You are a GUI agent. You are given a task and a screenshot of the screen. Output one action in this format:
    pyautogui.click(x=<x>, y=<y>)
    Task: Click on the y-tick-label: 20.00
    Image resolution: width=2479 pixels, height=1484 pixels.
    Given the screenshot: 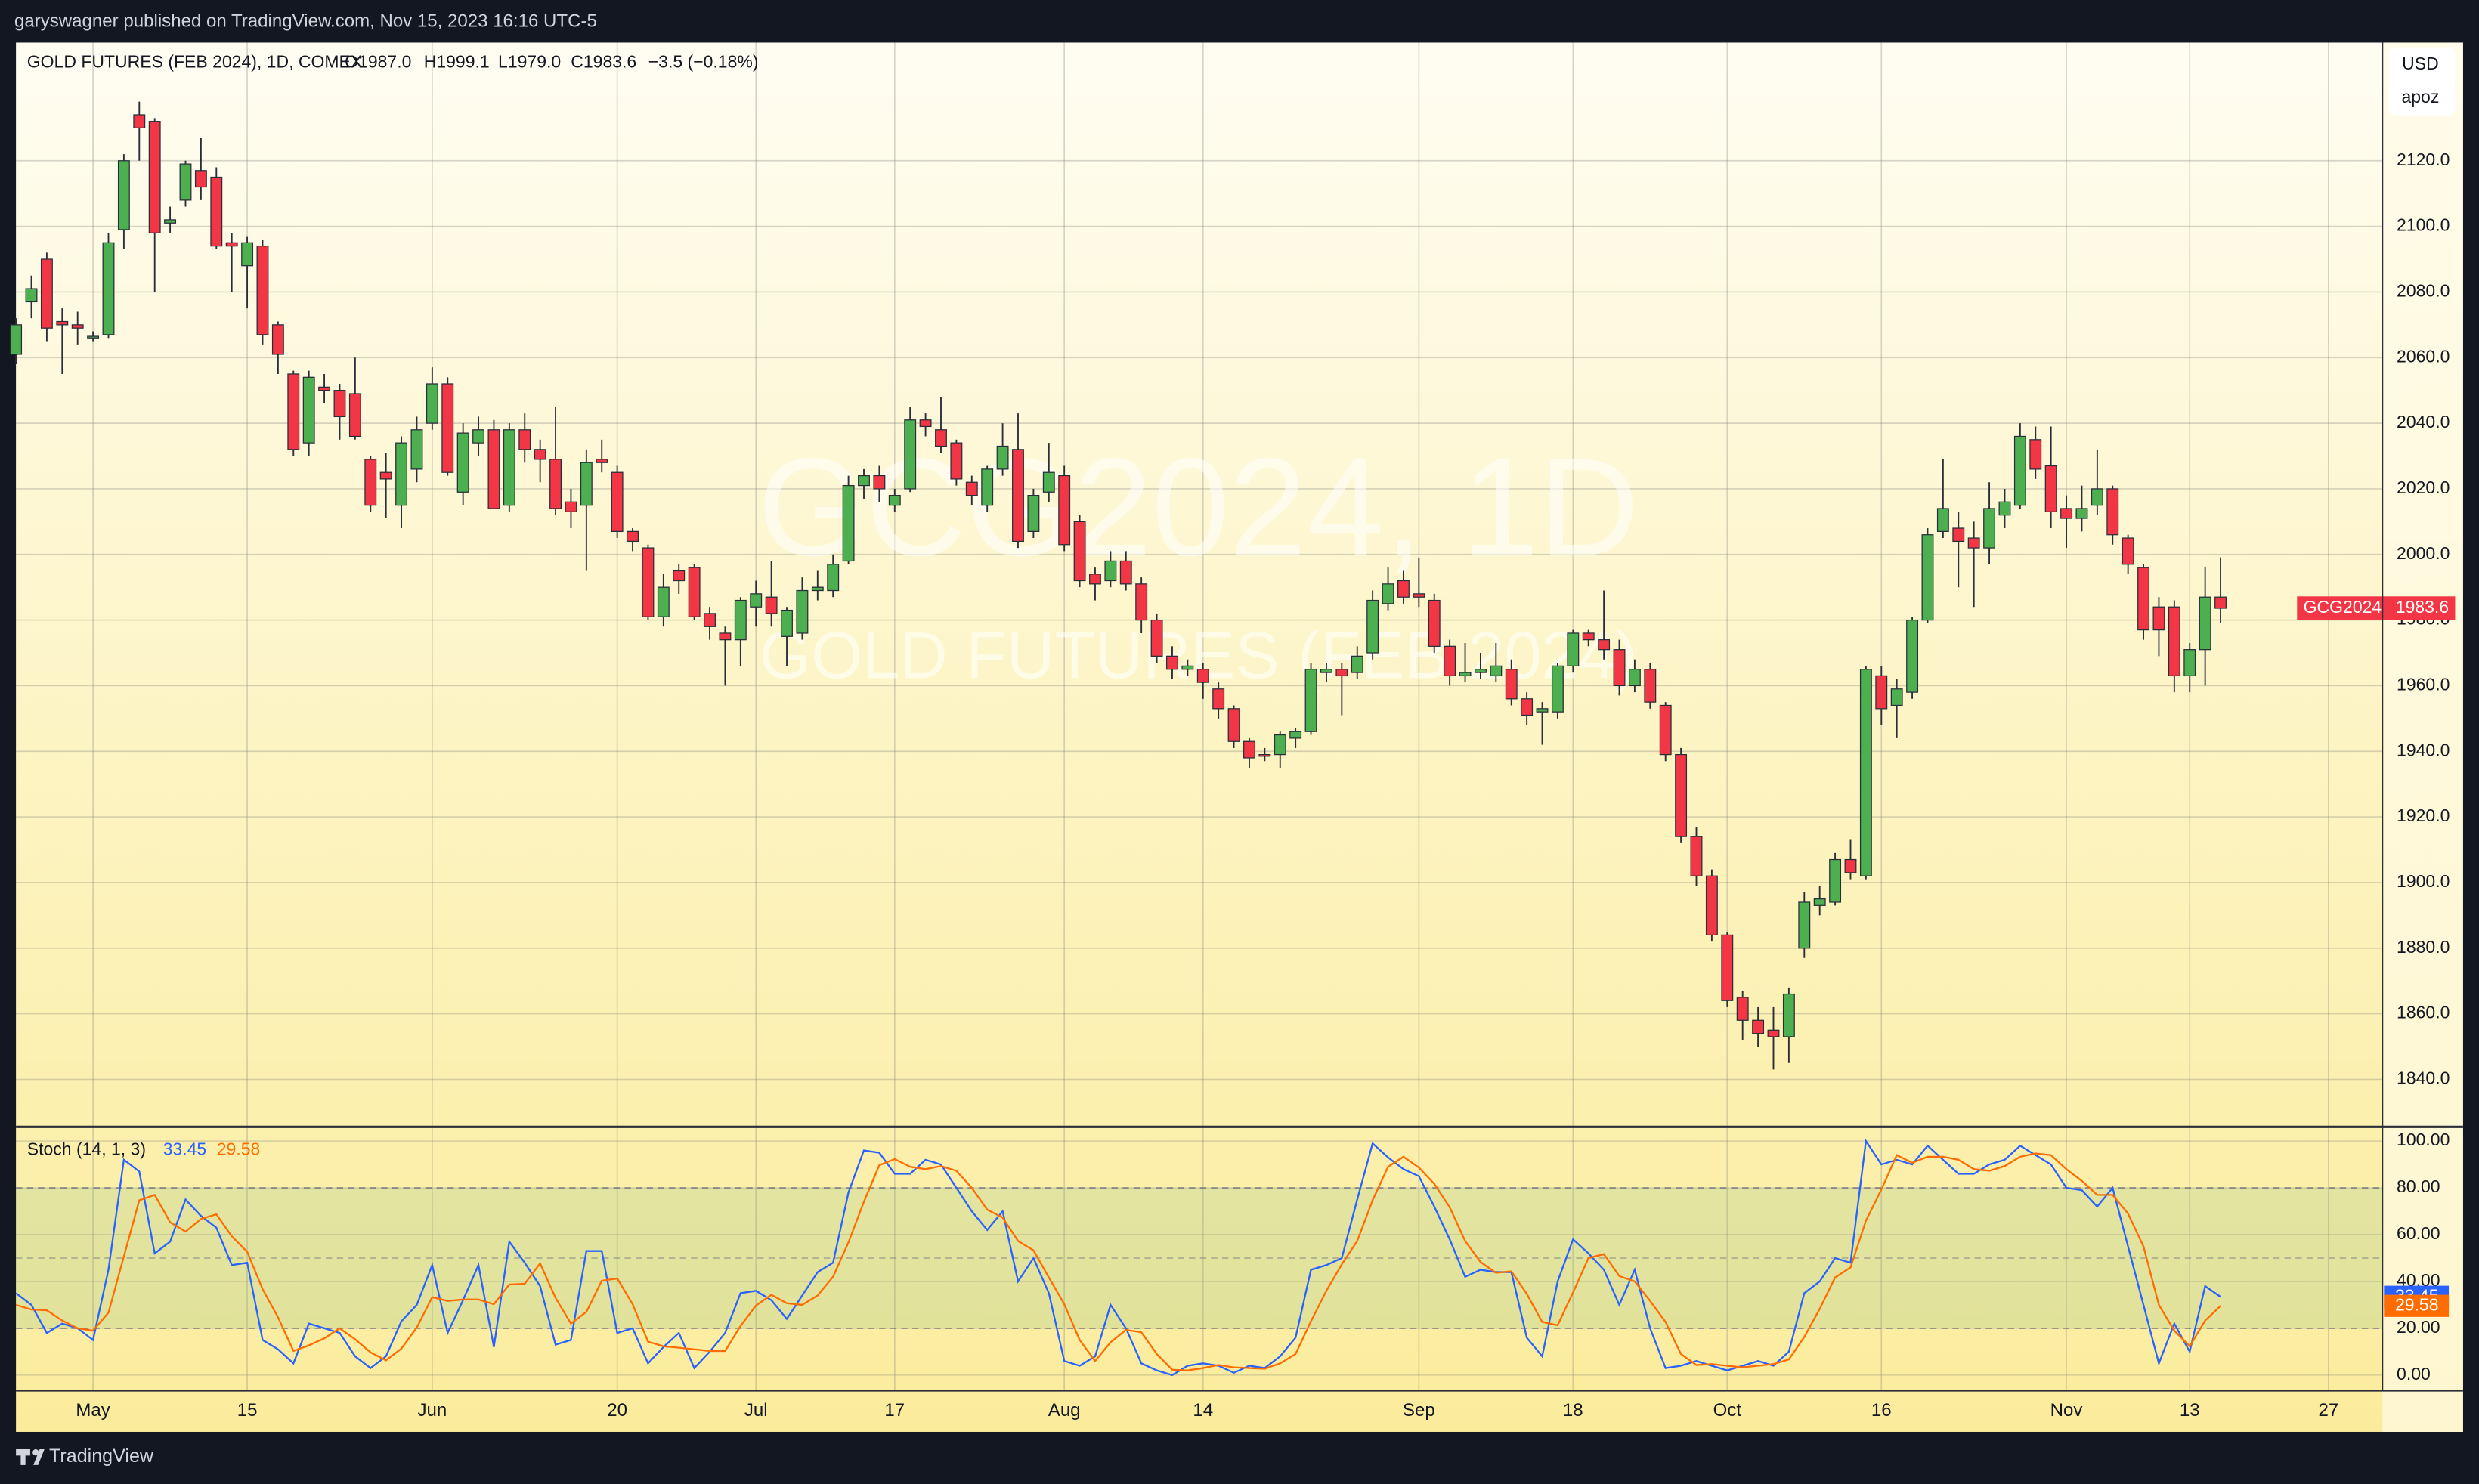 What is the action you would take?
    pyautogui.click(x=2418, y=1327)
    